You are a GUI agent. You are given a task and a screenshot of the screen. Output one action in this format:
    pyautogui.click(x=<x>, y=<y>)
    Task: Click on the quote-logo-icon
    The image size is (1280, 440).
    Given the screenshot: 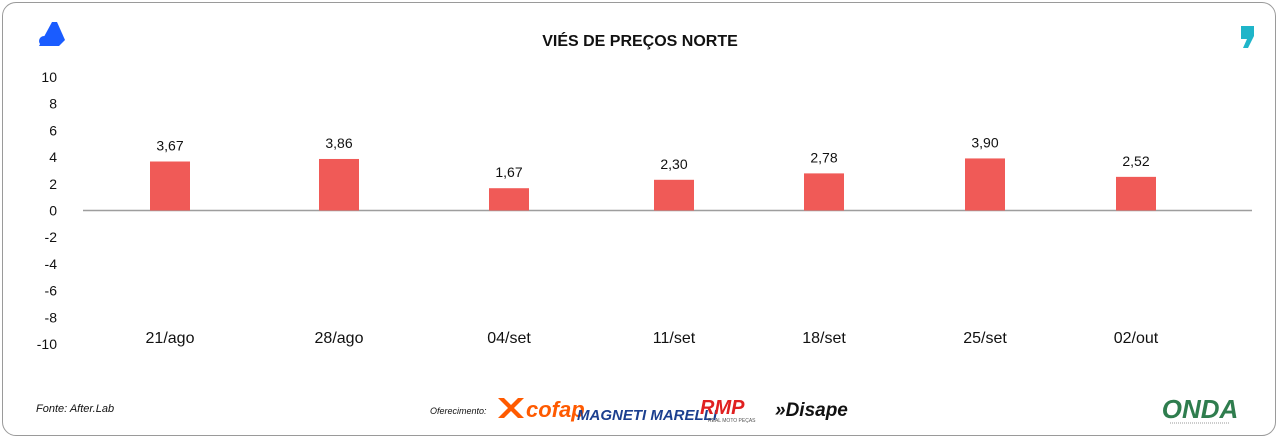 What is the action you would take?
    pyautogui.click(x=1247, y=37)
    